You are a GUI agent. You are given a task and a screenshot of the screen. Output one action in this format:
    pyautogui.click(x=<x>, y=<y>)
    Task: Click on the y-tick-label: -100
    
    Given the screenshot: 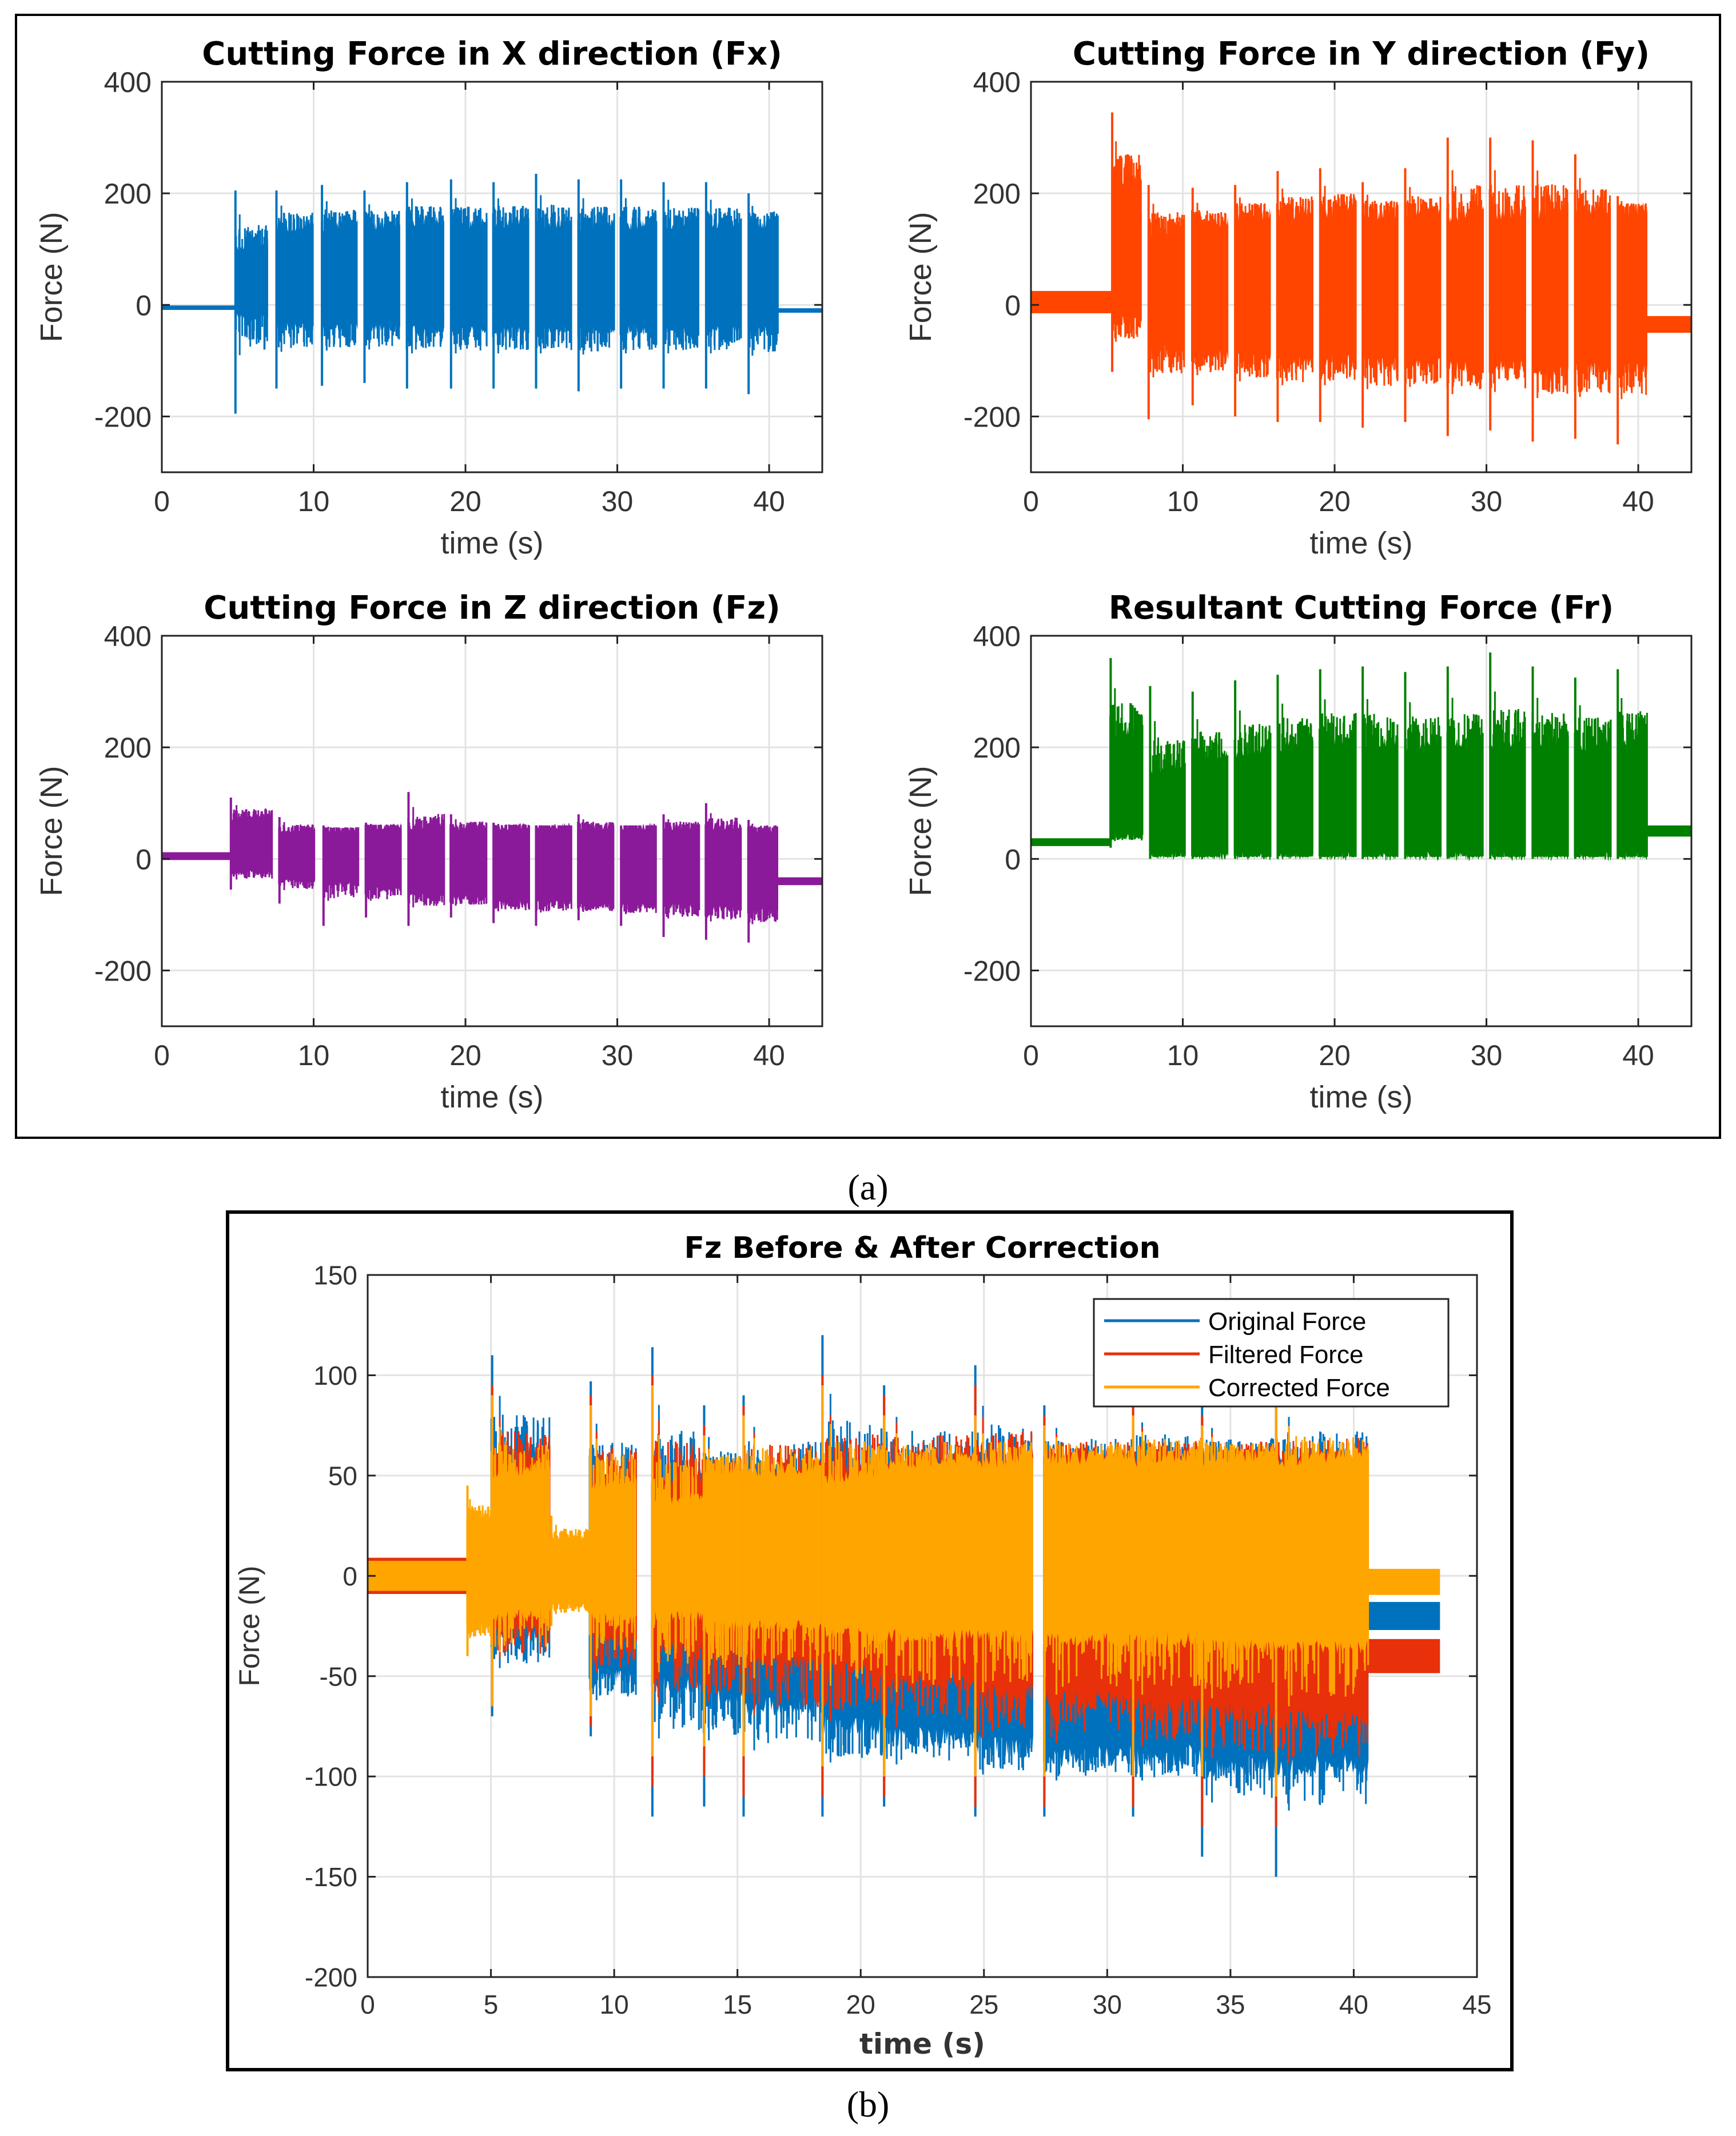 What is the action you would take?
    pyautogui.click(x=331, y=1777)
    